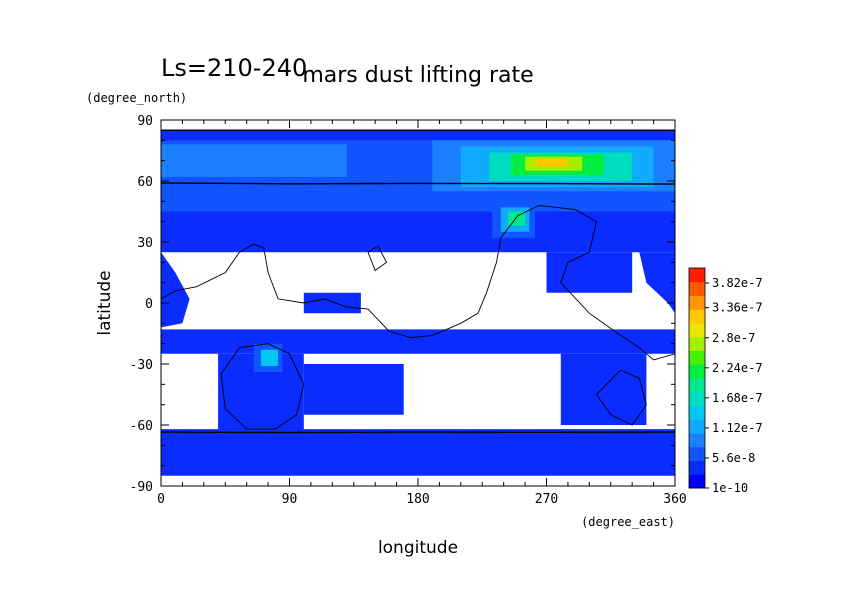 This screenshot has width=842, height=595. Describe the element at coordinates (737, 368) in the screenshot. I see `colorbar-label-4: 2.24e-7` at that location.